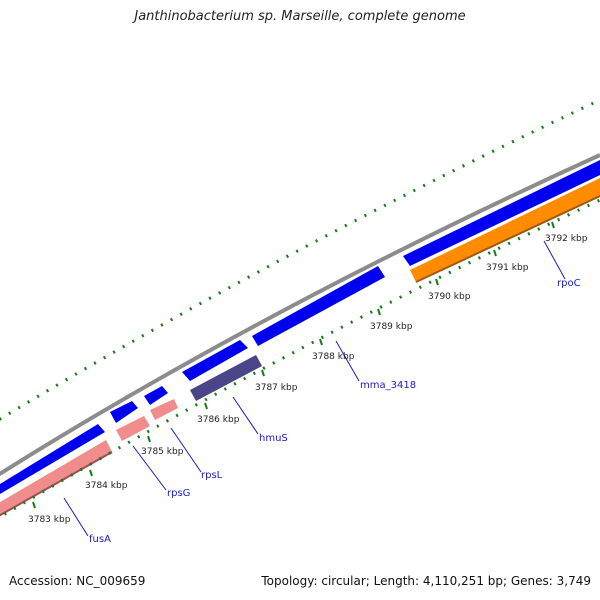  Describe the element at coordinates (77, 581) in the screenshot. I see `accession-label: Accession: NC_009659` at that location.